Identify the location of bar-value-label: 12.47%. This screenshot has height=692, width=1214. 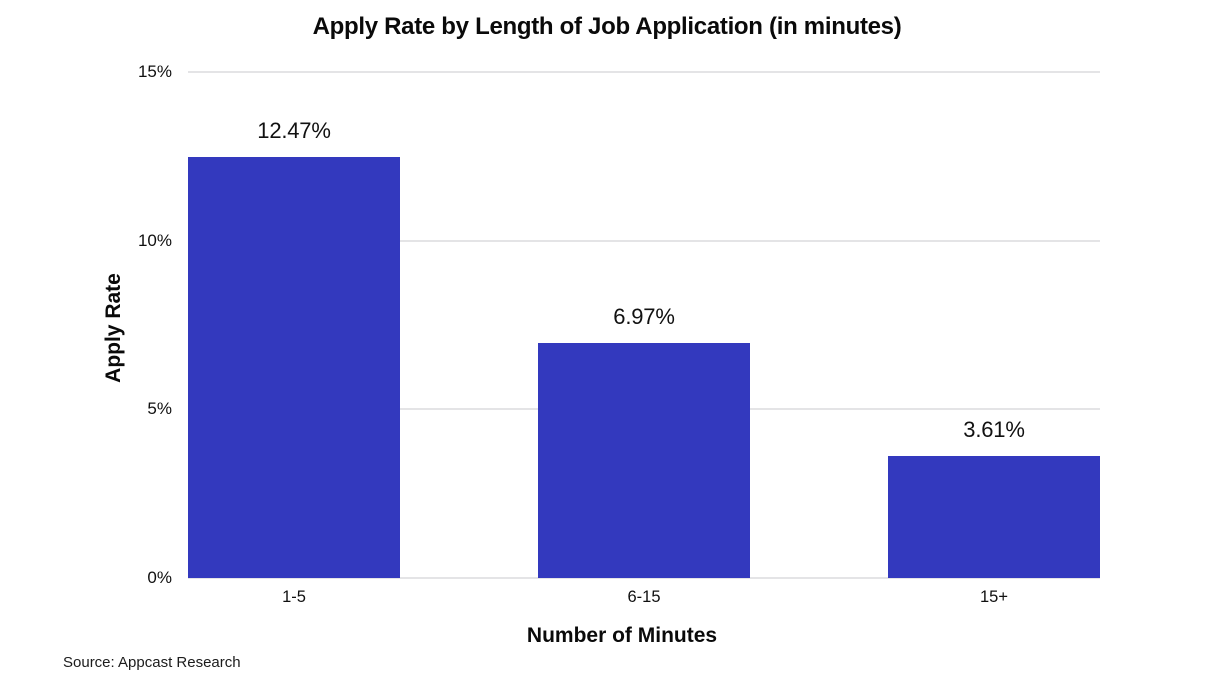
(294, 131).